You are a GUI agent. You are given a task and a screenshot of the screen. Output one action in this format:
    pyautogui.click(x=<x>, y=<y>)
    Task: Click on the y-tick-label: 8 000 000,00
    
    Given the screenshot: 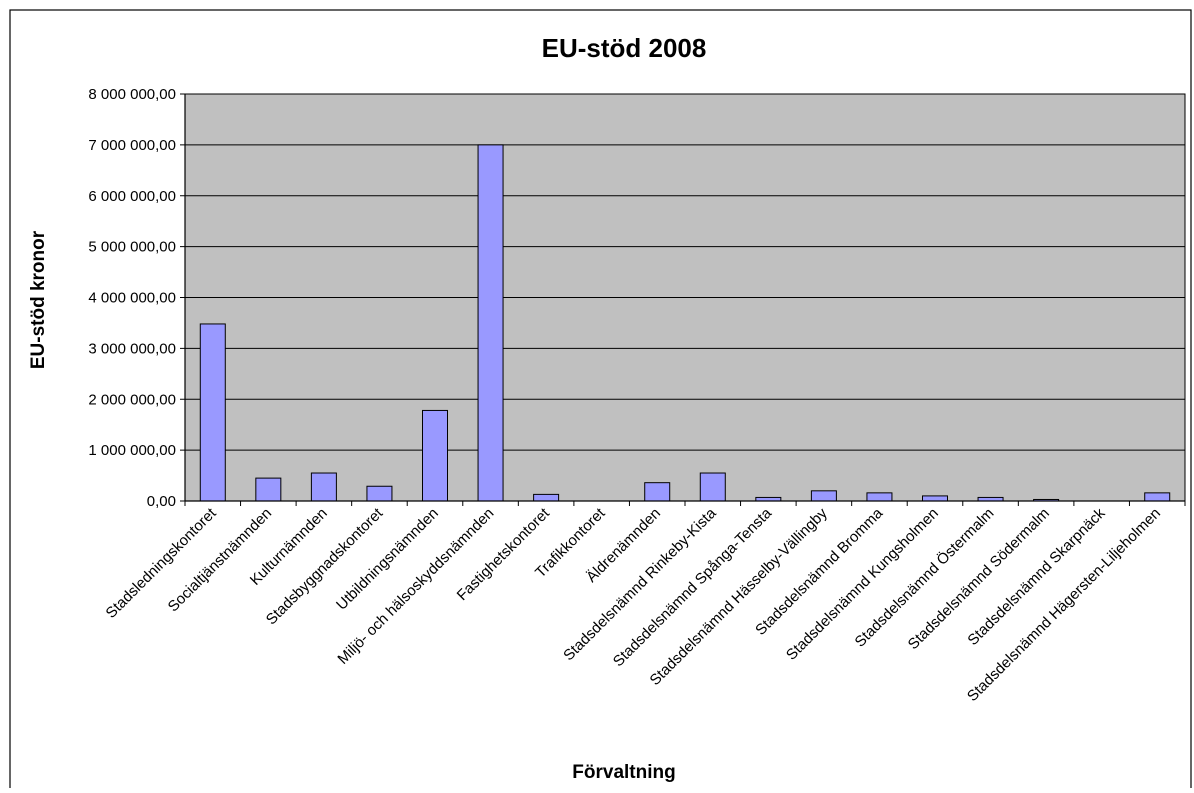 What is the action you would take?
    pyautogui.click(x=132, y=94)
    